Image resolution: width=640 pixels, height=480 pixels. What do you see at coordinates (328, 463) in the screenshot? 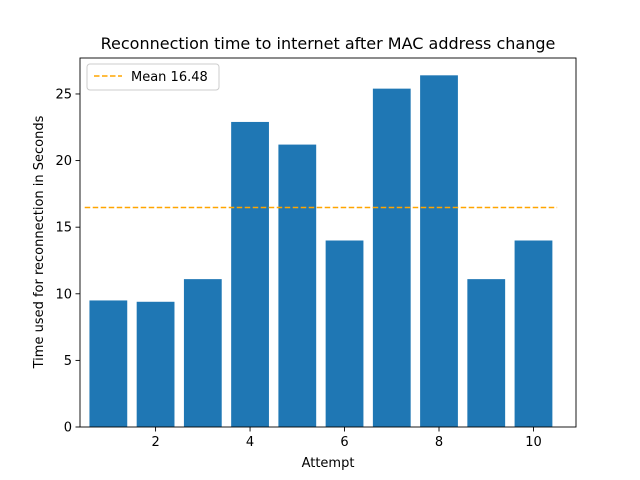
I see `x-axis-label: Attempt` at bounding box center [328, 463].